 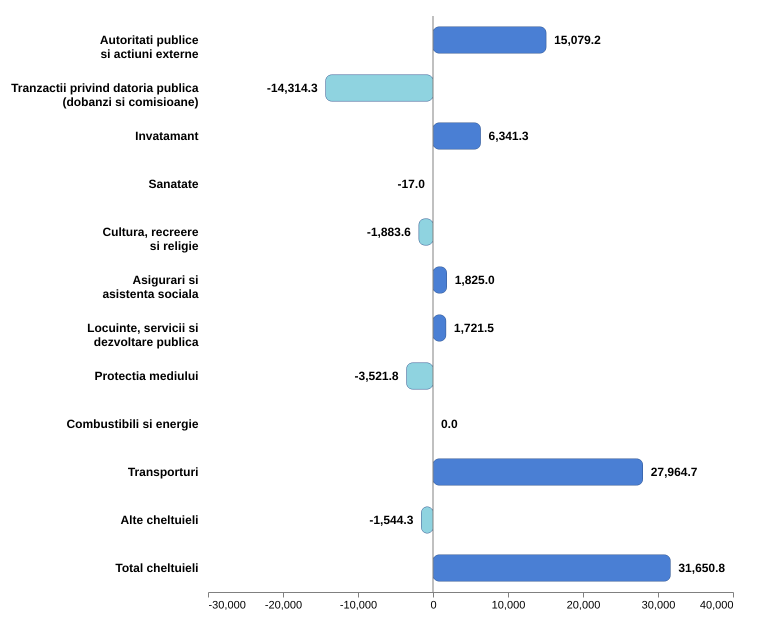 I want to click on data-label: -17.0, so click(x=412, y=184).